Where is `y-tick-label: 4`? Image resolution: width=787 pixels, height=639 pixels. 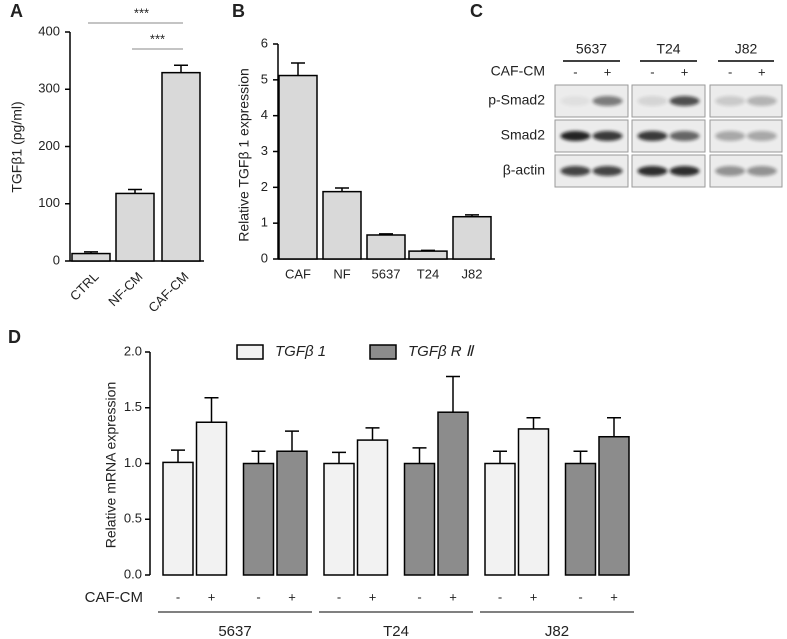 y-tick-label: 4 is located at coordinates (264, 114).